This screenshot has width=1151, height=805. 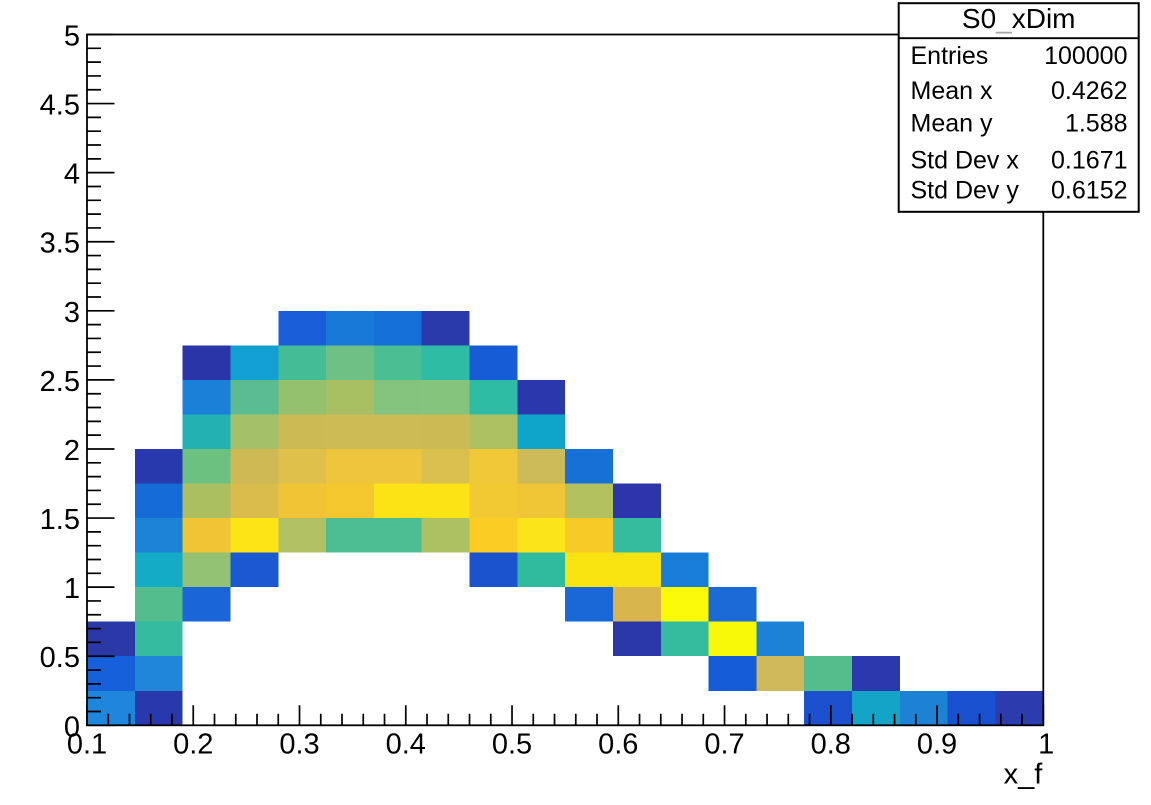 I want to click on svg-text: 1.588, so click(x=1096, y=124).